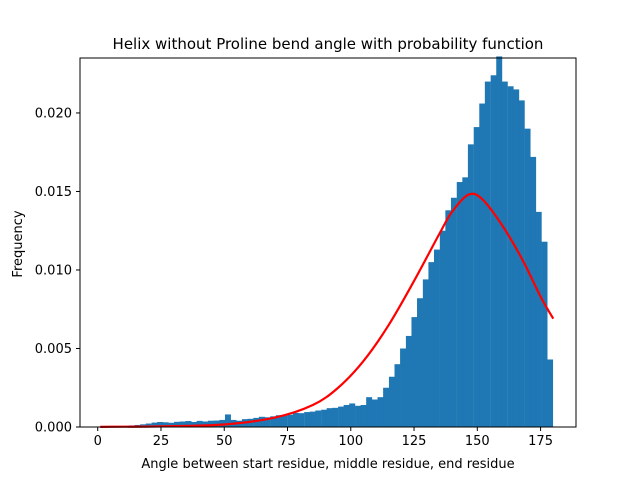  What do you see at coordinates (477, 441) in the screenshot?
I see `x-tick-label: 150` at bounding box center [477, 441].